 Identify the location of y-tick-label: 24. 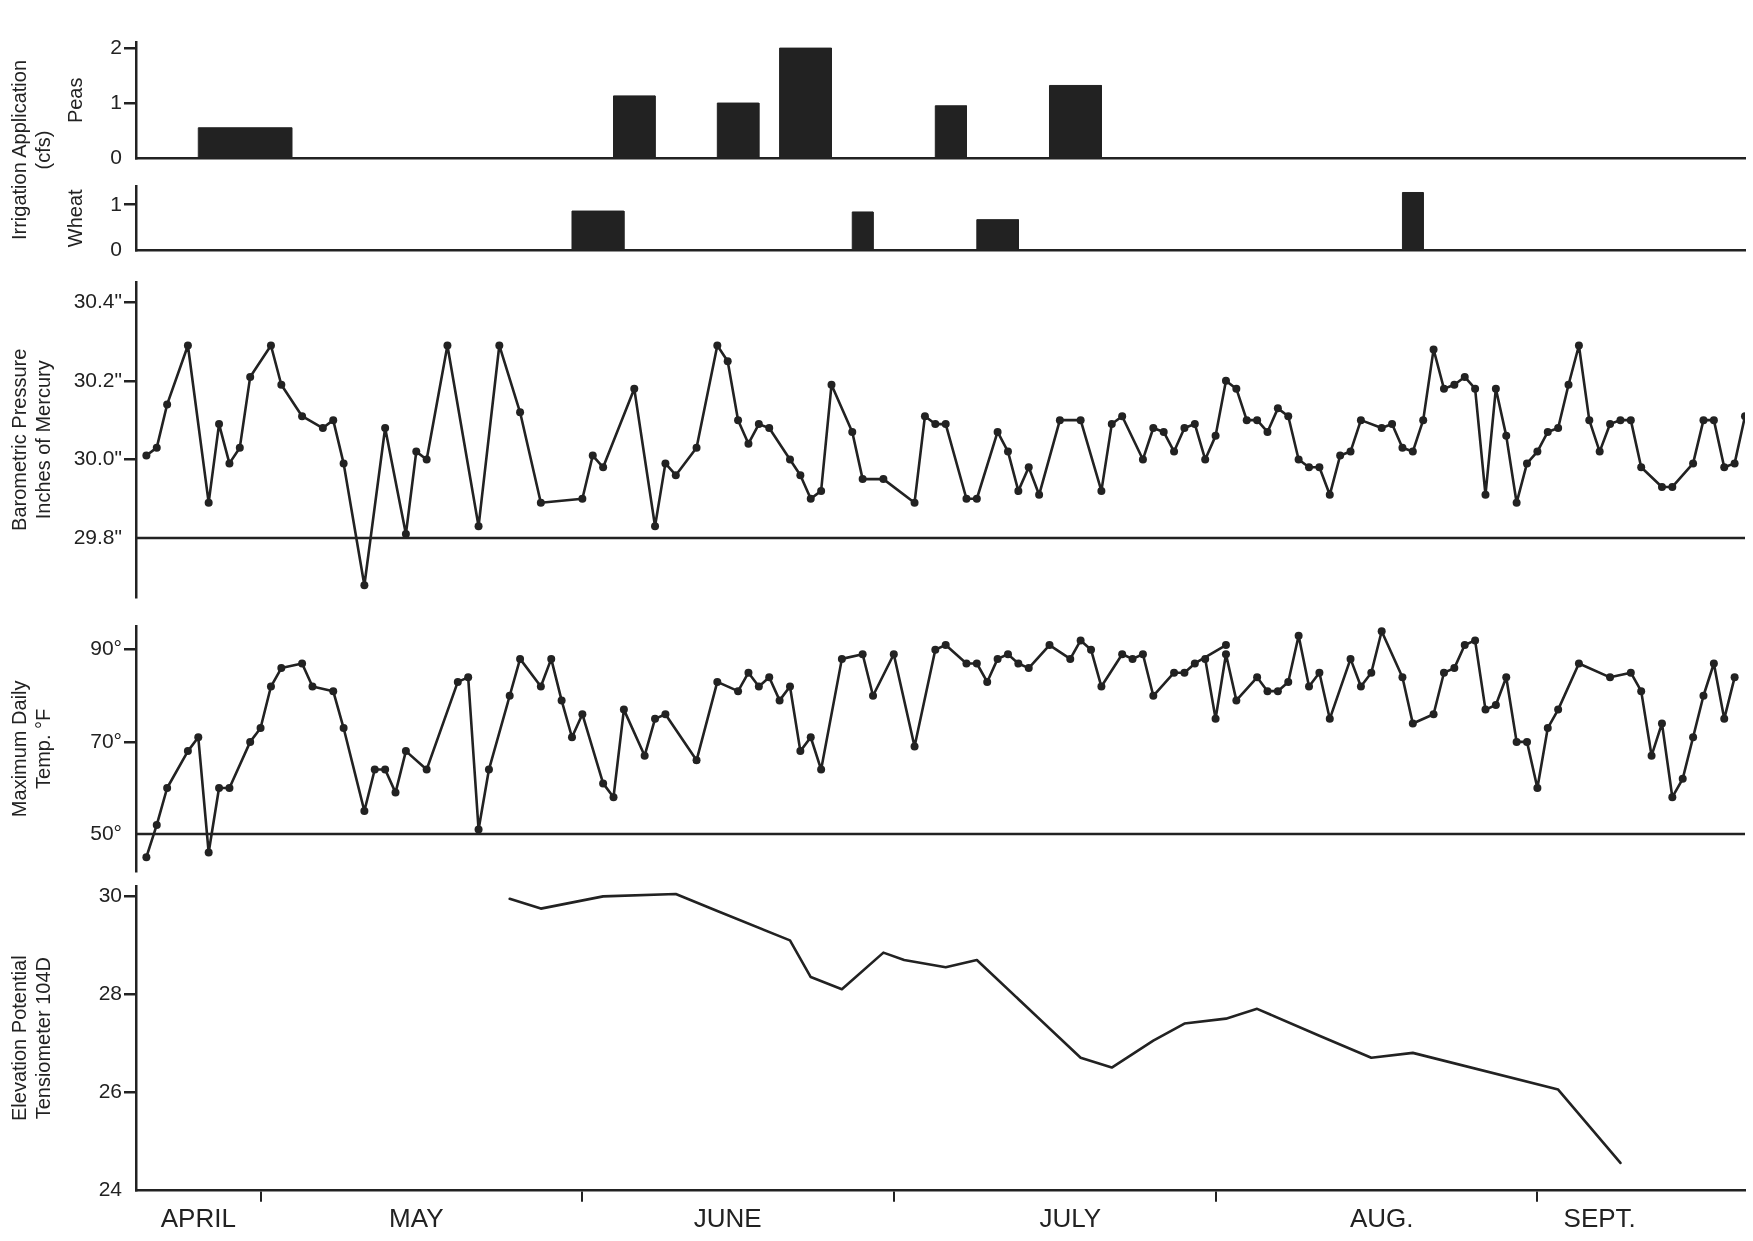
(110, 1188).